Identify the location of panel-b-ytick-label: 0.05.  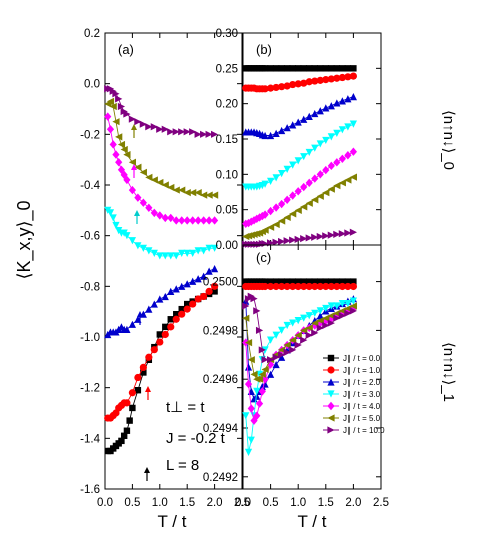
(227, 211).